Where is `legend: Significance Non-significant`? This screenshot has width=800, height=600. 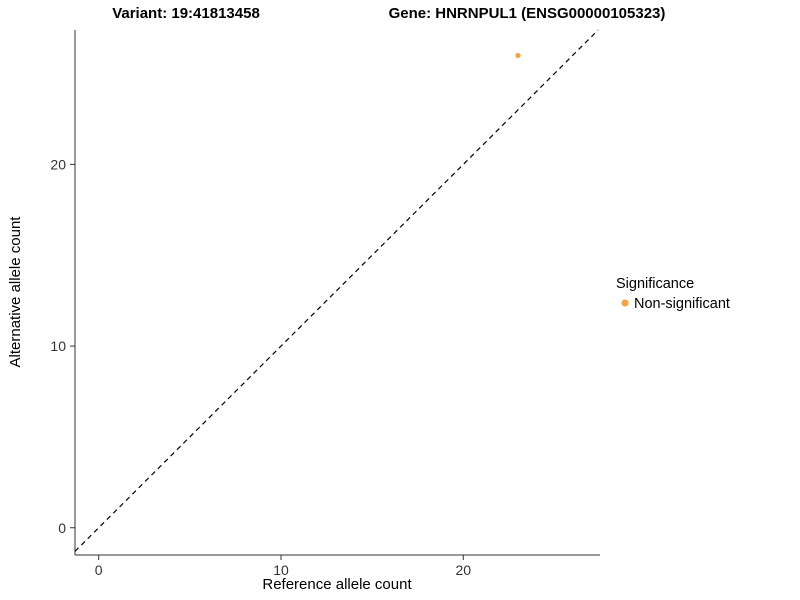 legend: Significance Non-significant is located at coordinates (673, 294).